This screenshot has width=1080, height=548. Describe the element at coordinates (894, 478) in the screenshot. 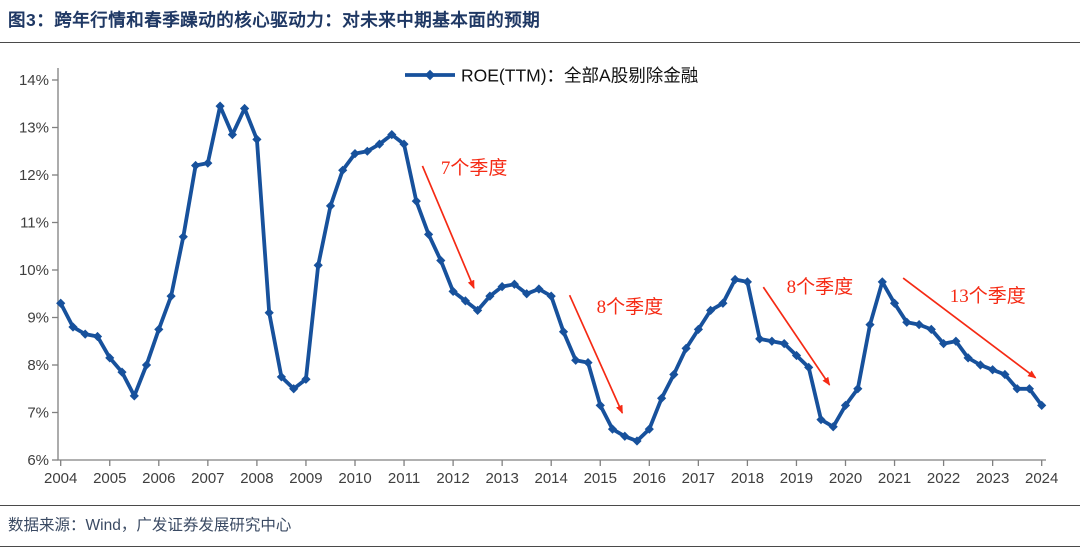

I see `x-tick-label: 2021` at that location.